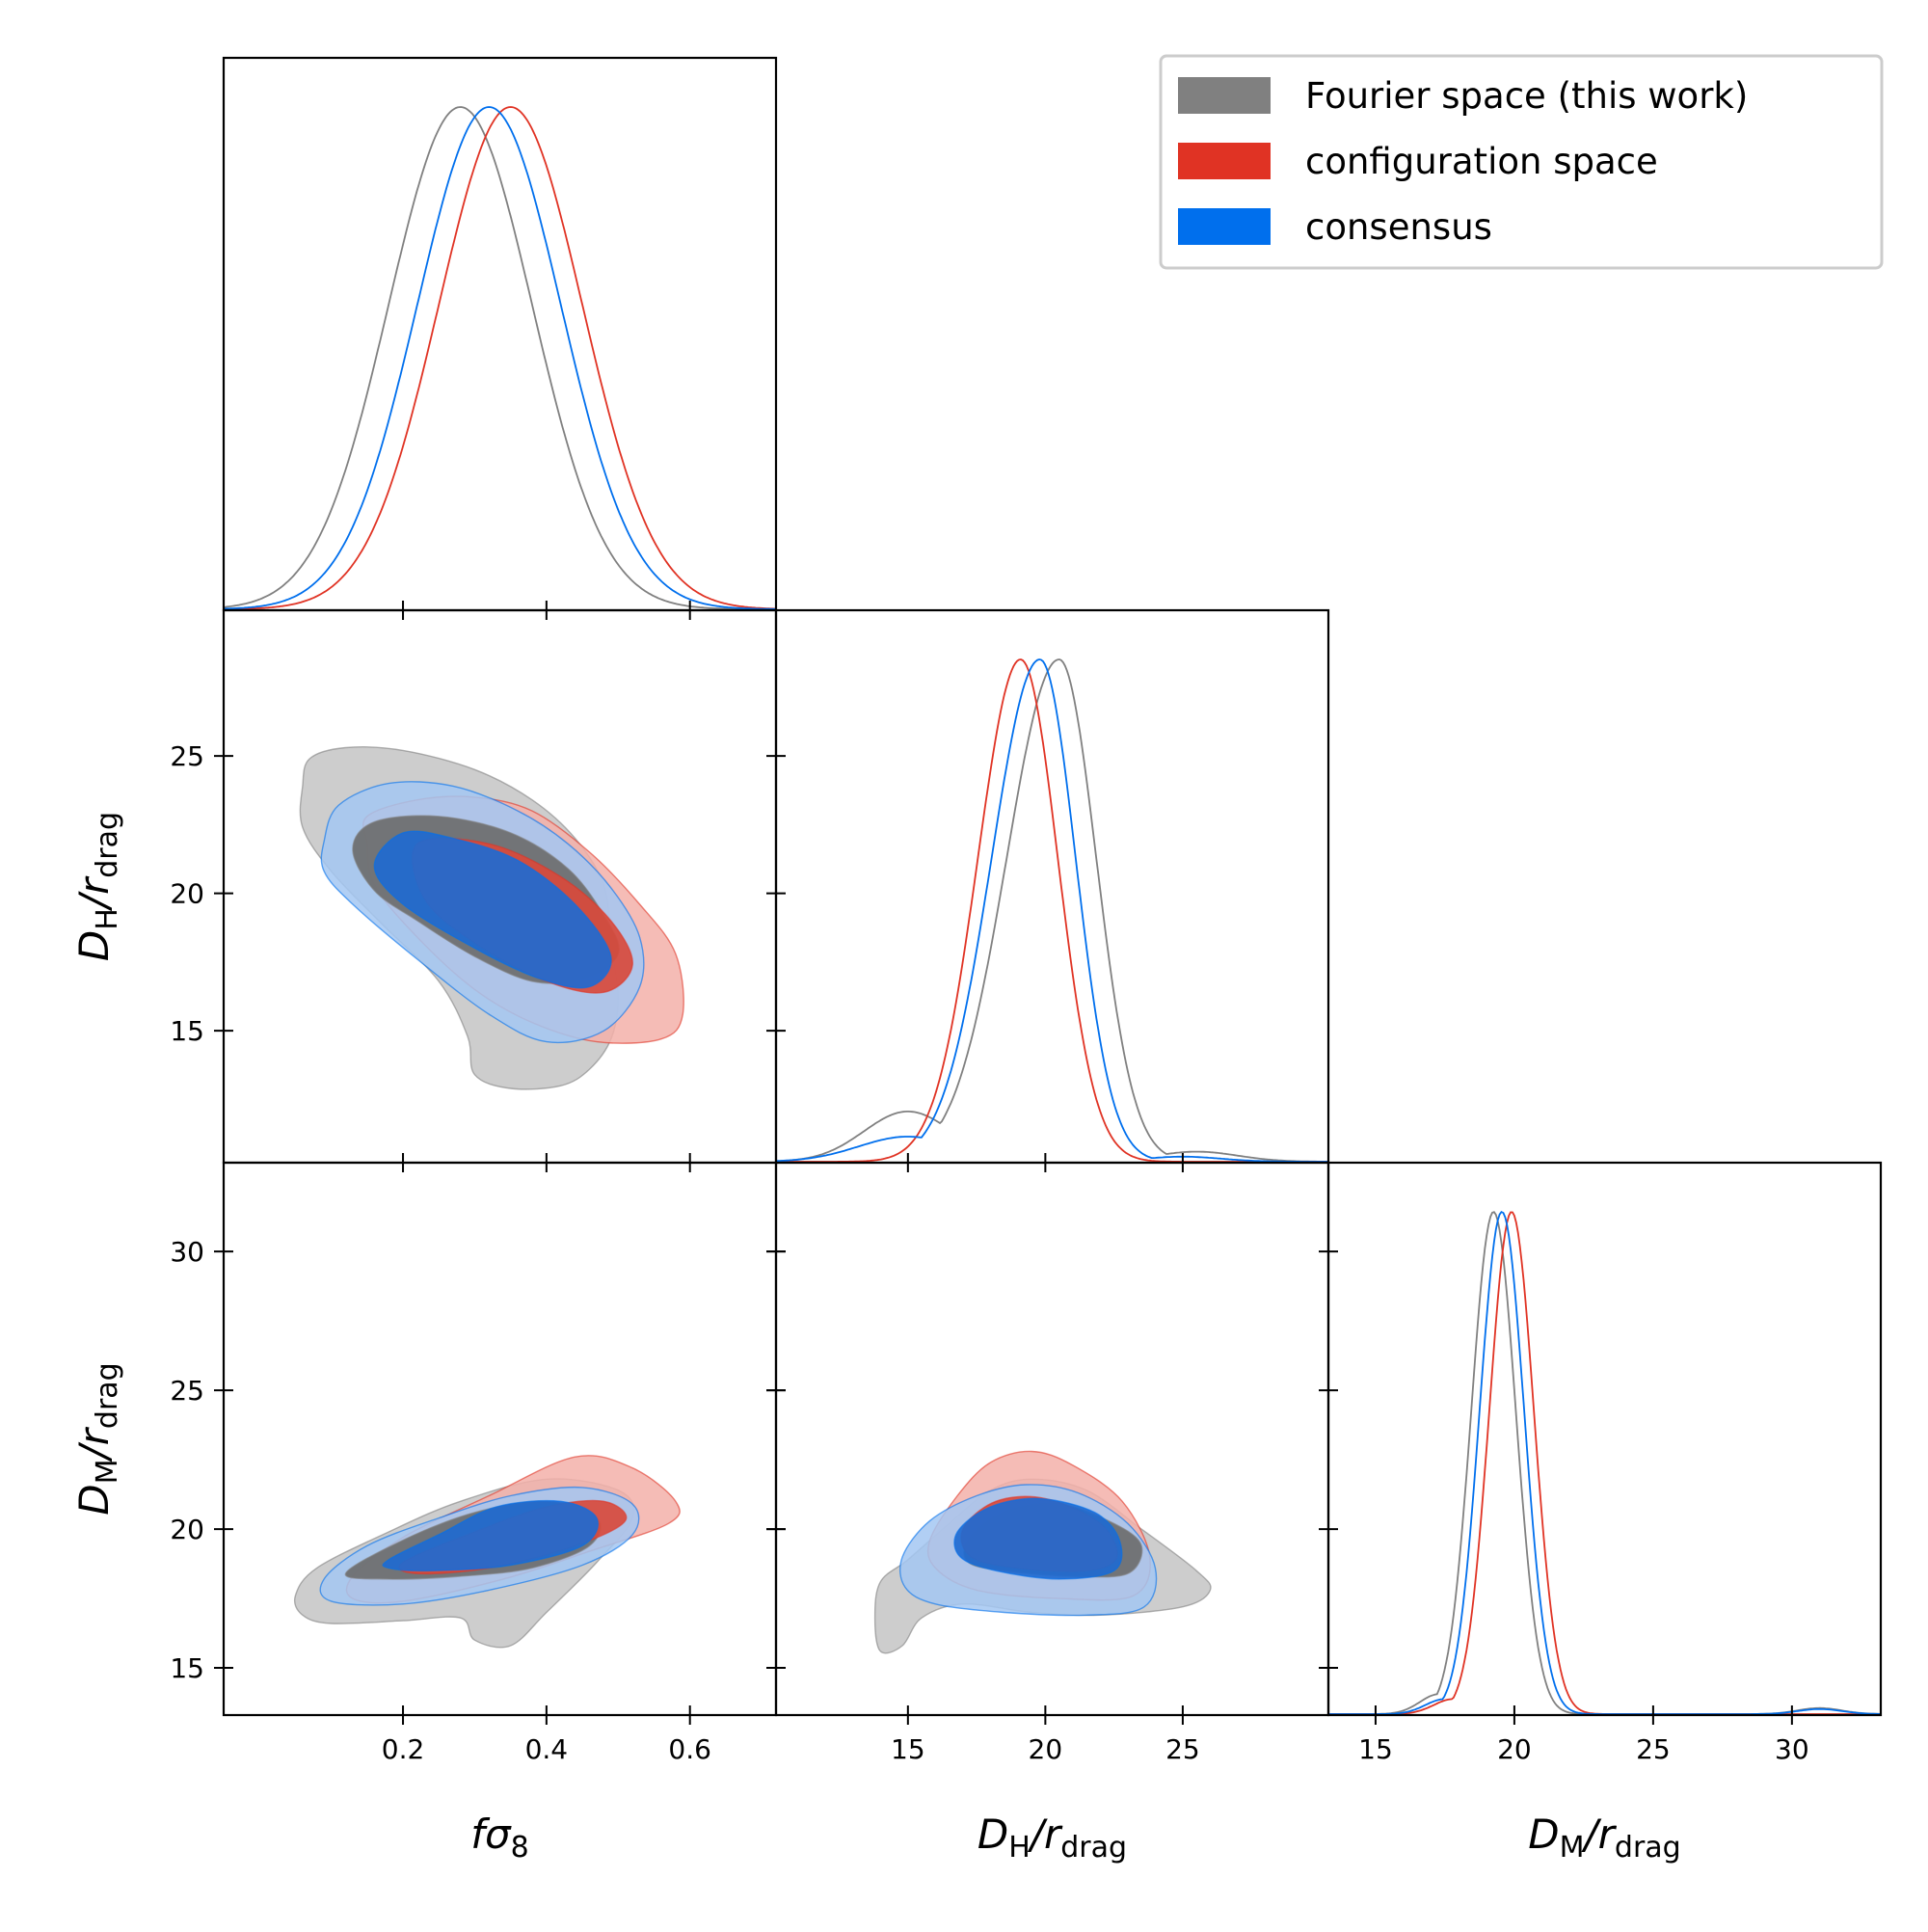 This screenshot has height=1932, width=1928. I want to click on x-axis-label-DH: DH/rdrag, so click(1052, 1838).